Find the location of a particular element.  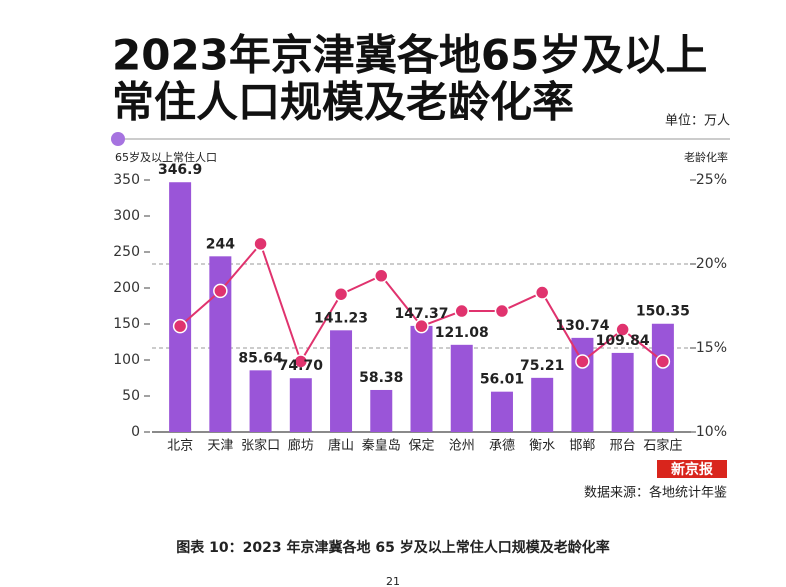

x-tick-label: 张家口 is located at coordinates (260, 446).